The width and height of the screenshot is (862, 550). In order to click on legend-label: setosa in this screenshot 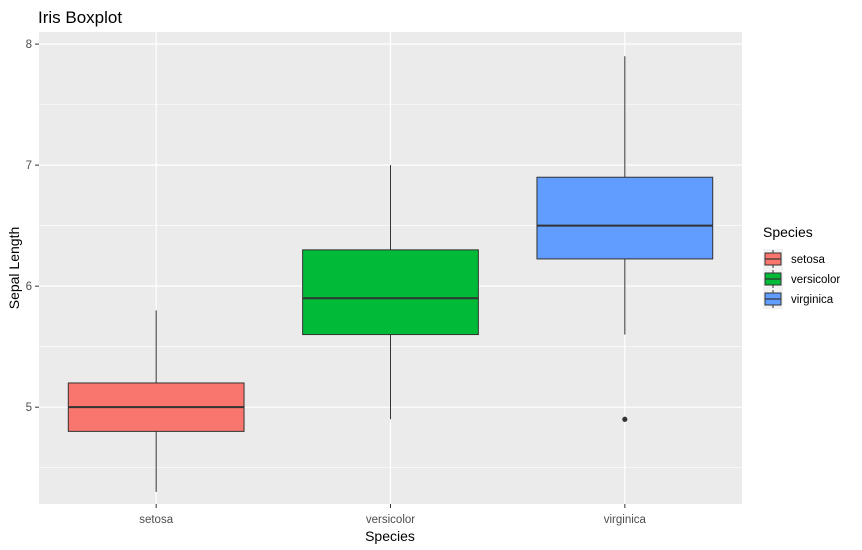, I will do `click(808, 260)`.